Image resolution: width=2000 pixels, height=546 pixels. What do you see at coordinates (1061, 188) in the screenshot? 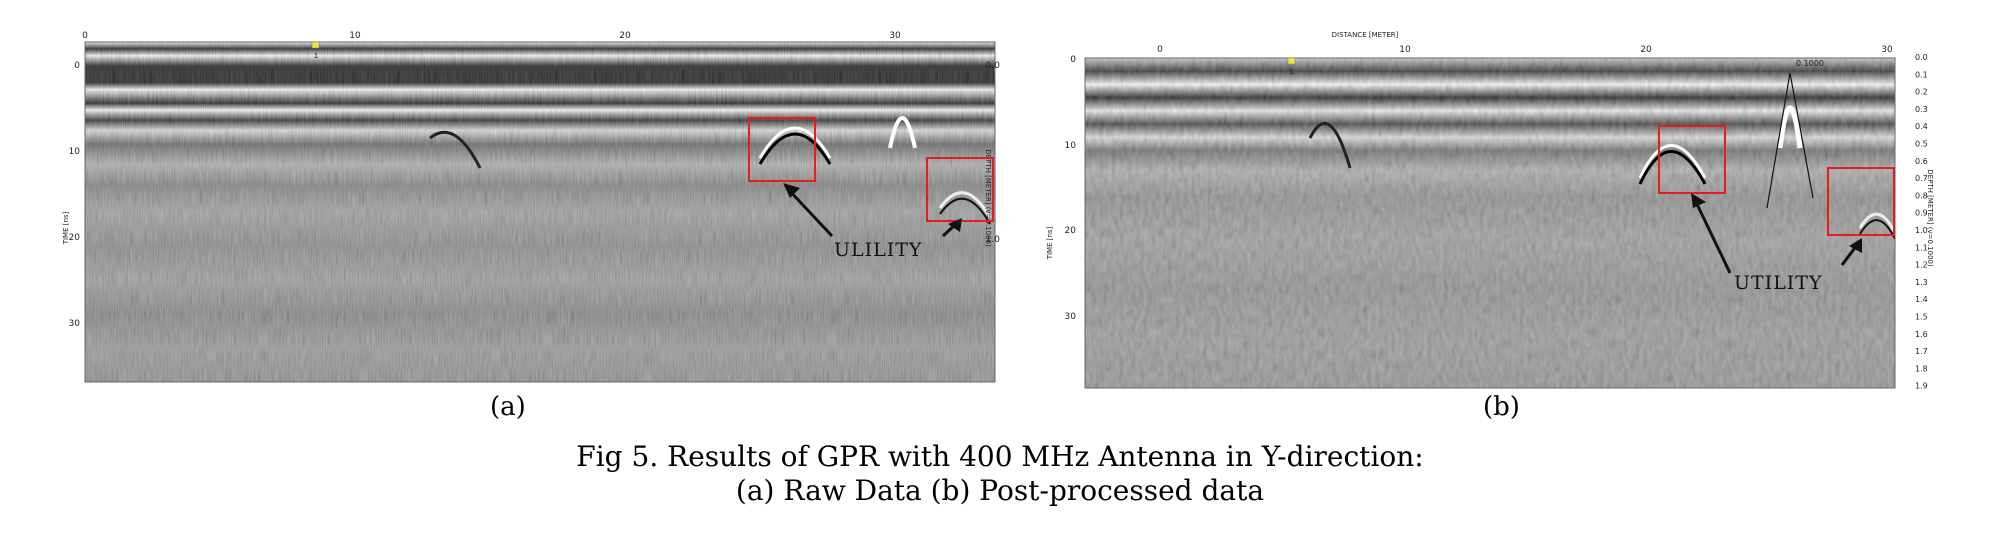
I see `left-axis-b: 0 10 20 30 TIME [ns]` at bounding box center [1061, 188].